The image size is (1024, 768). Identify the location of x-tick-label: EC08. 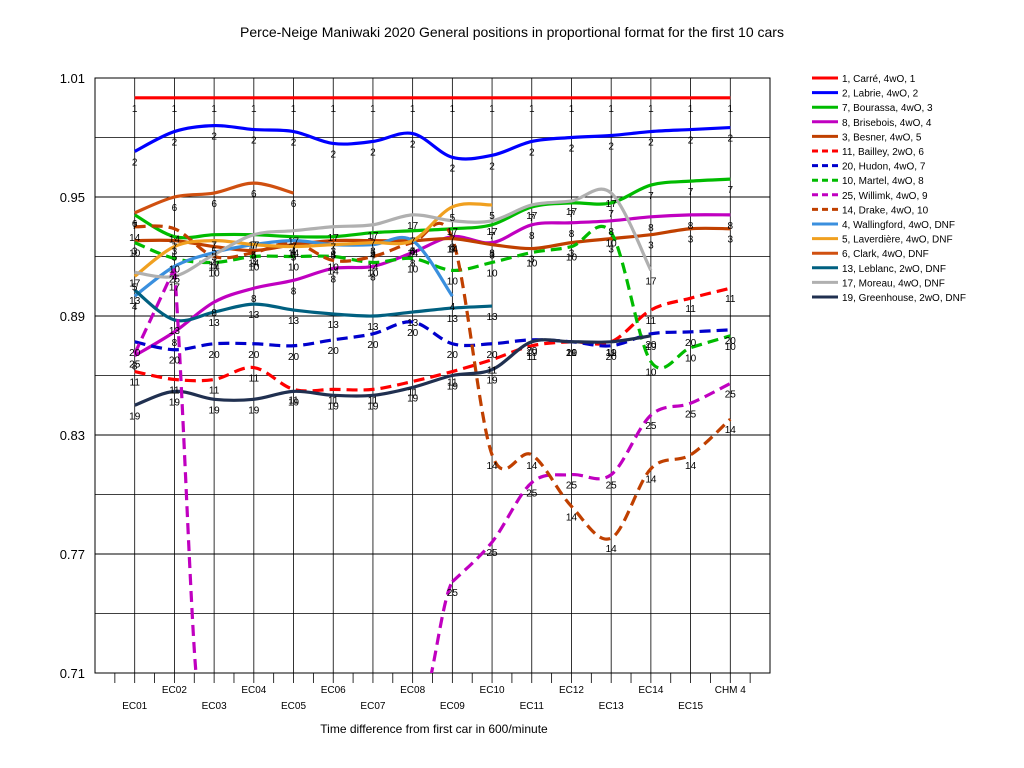
(412, 690).